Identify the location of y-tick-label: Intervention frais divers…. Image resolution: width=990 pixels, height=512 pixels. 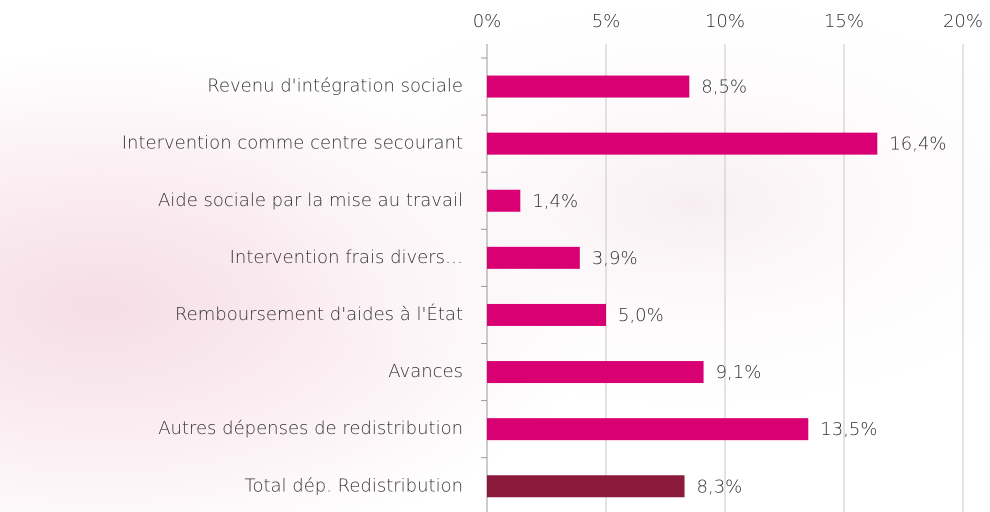
(346, 257).